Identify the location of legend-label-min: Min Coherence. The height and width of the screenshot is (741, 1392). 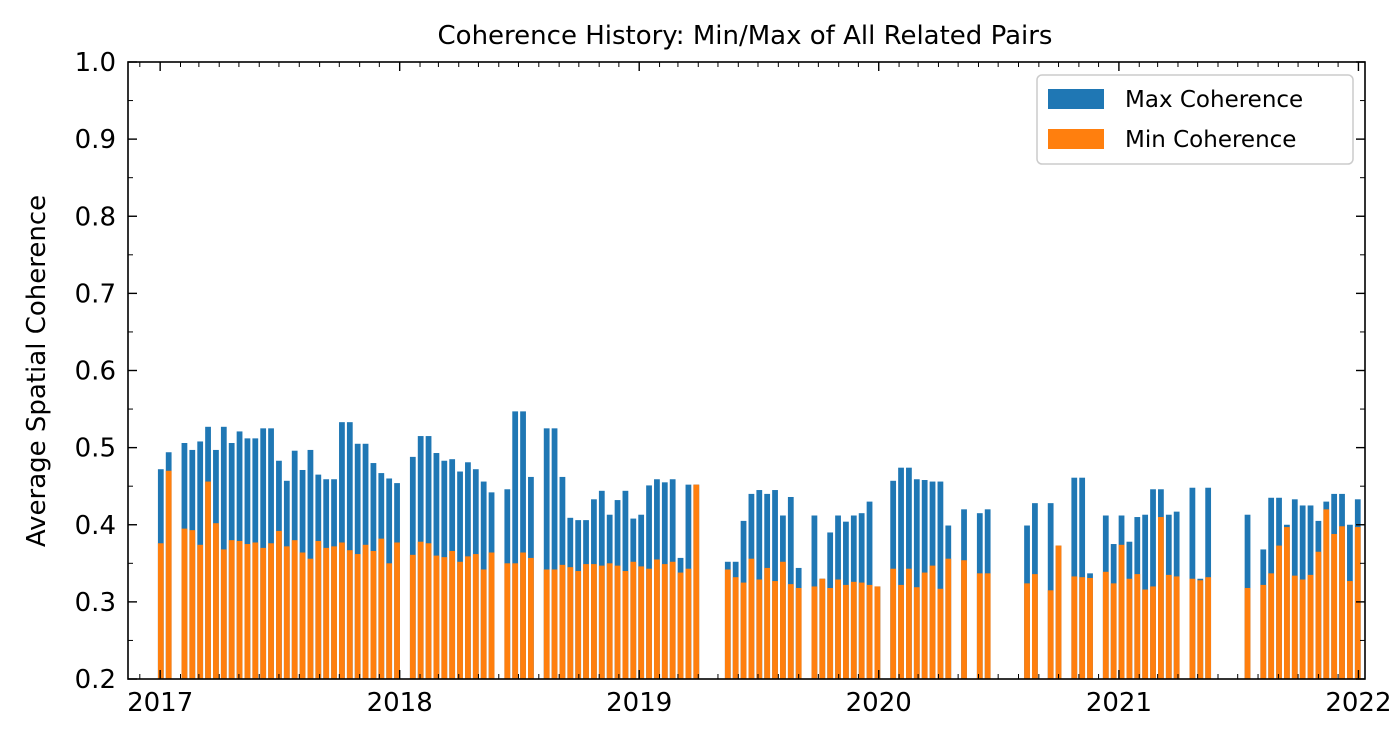
(1210, 140).